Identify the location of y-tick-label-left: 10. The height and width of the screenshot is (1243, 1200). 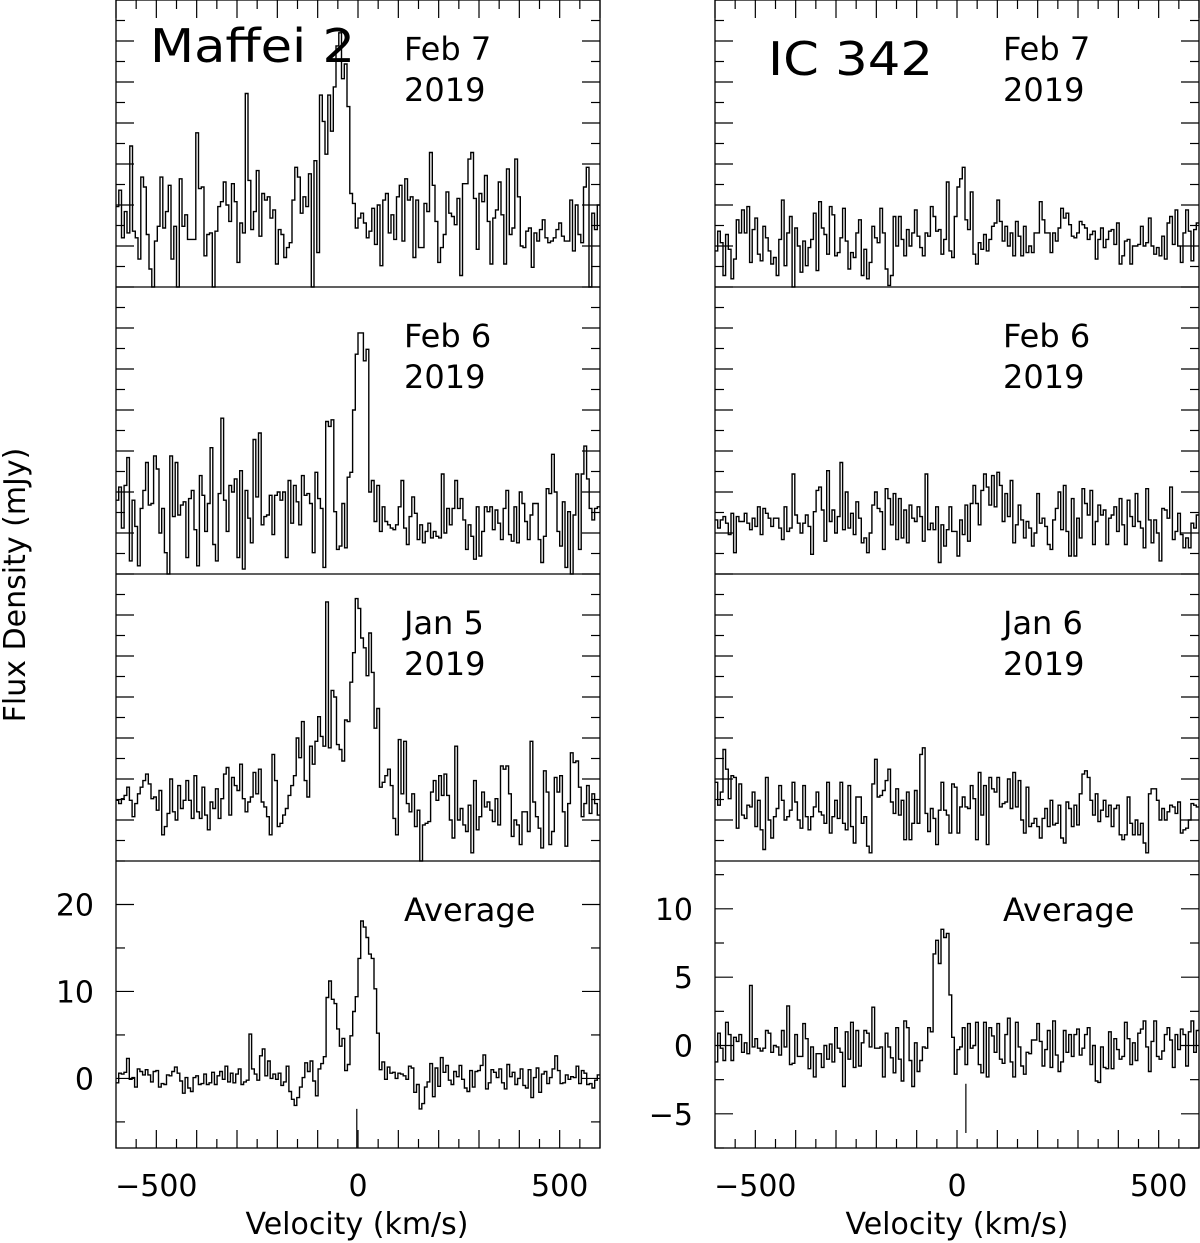
(75, 992).